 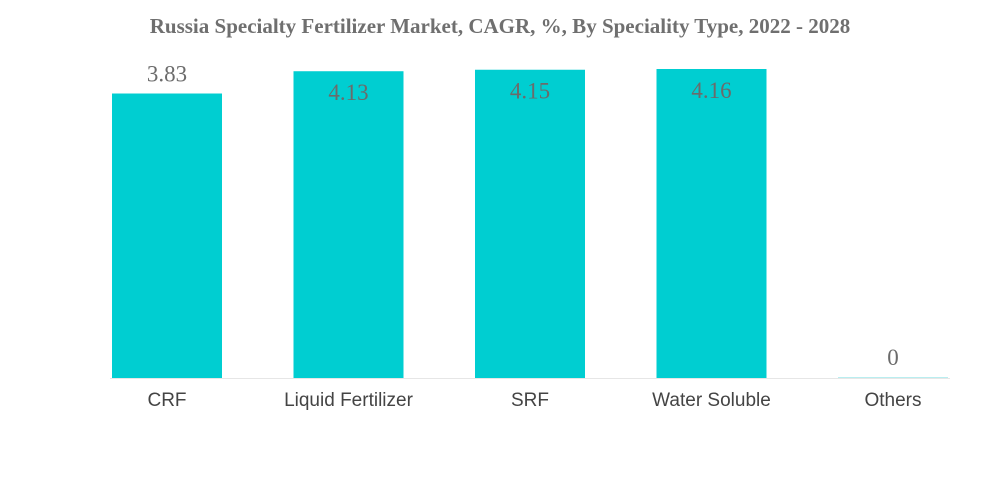 I want to click on category-label-crf: CRF, so click(x=166, y=400).